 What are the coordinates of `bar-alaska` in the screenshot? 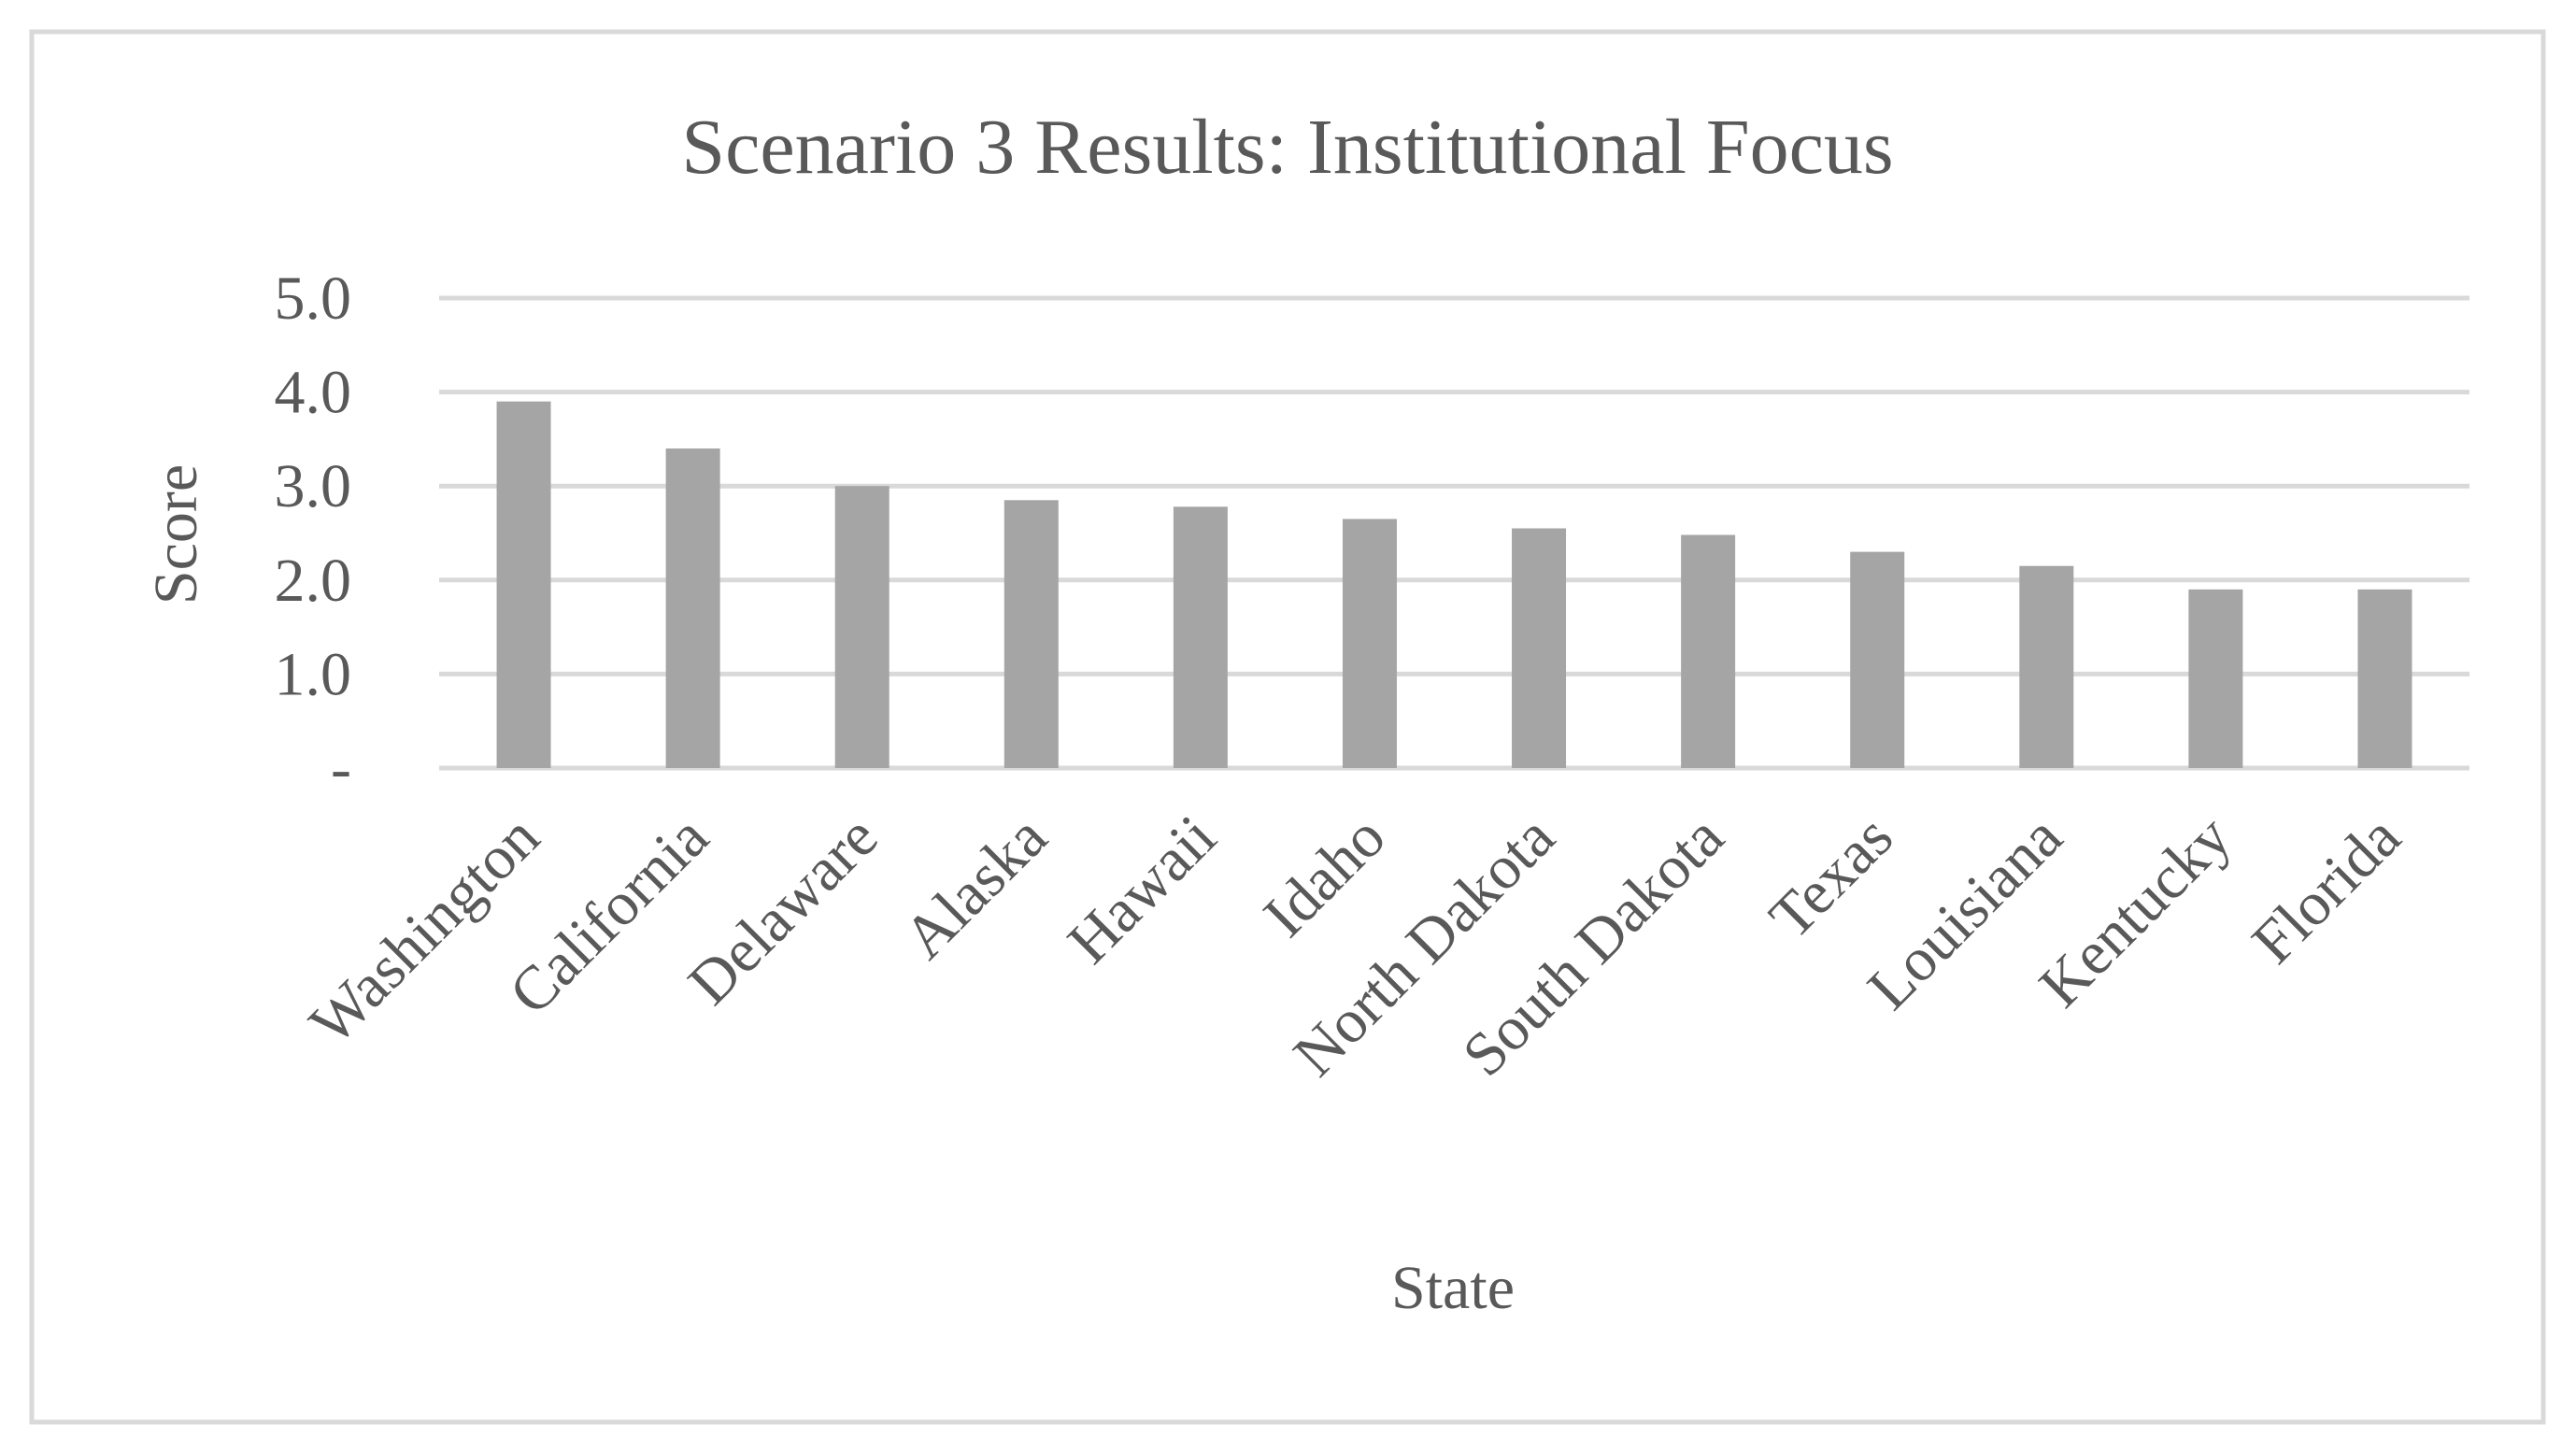 It's located at (1031, 634).